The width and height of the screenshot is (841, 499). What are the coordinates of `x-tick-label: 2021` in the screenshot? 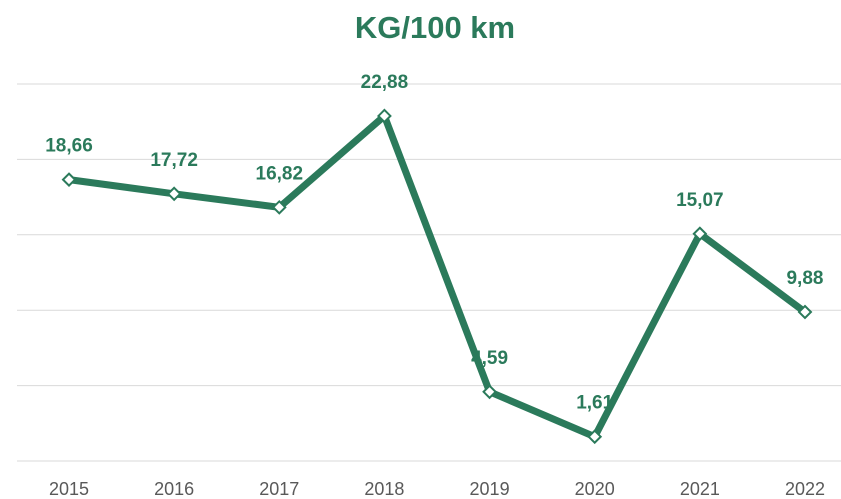 It's located at (700, 489).